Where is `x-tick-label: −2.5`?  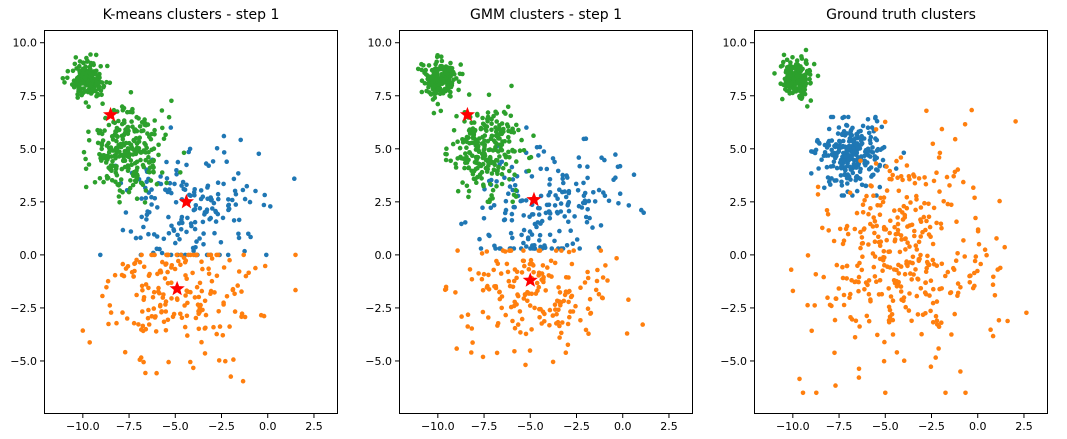
x-tick-label: −2.5 is located at coordinates (576, 426).